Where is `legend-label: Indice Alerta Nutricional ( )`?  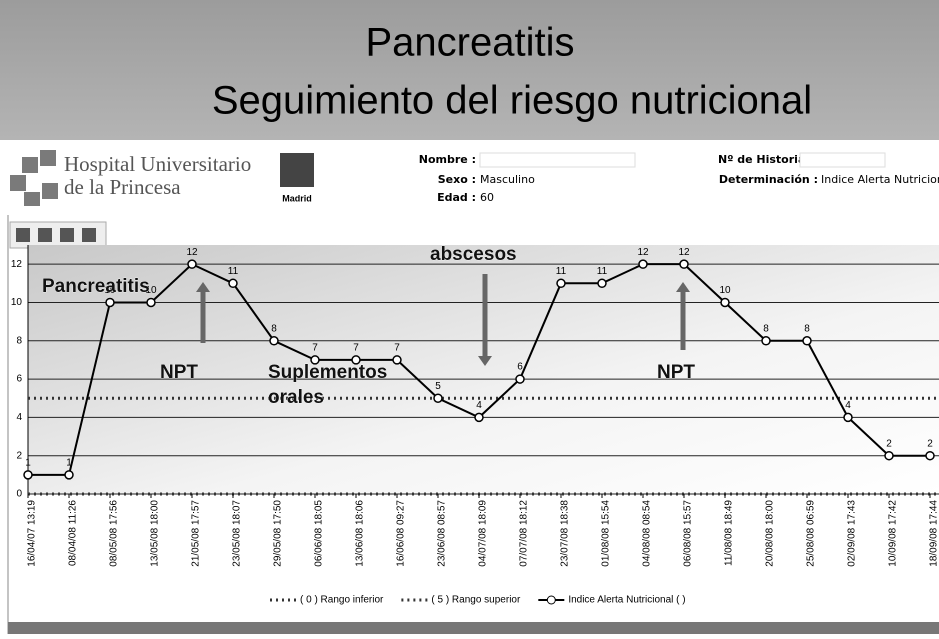
legend-label: Indice Alerta Nutricional ( ) is located at coordinates (626, 600).